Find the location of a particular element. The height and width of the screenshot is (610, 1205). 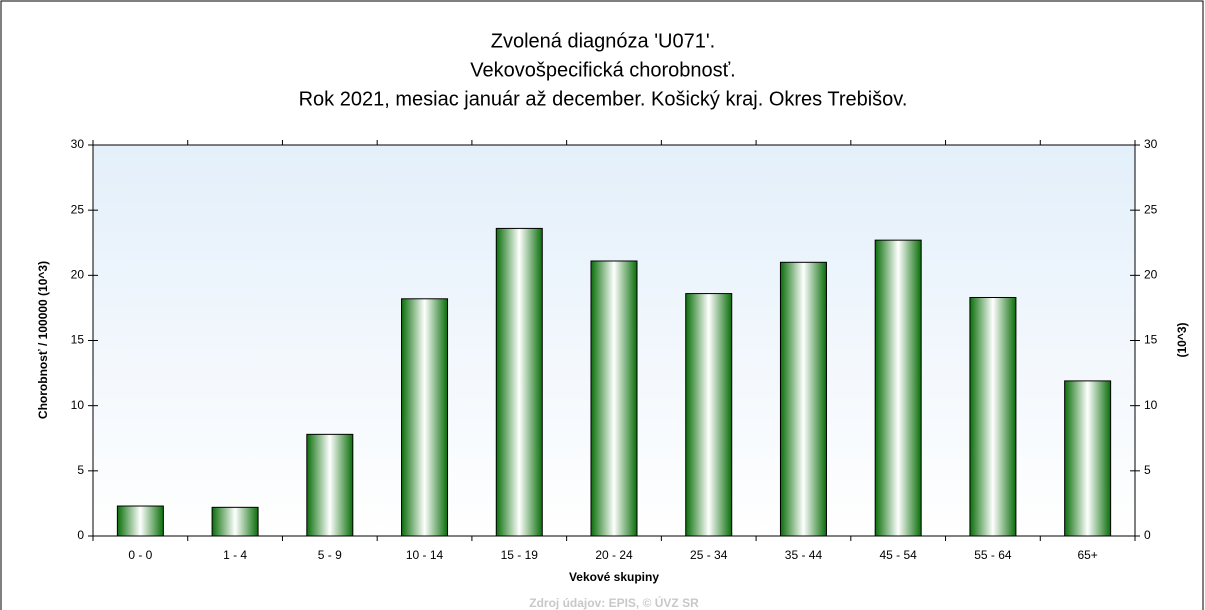

source-note: Zdroj údajov: EPIS, © ÚVZ SR is located at coordinates (614, 602).